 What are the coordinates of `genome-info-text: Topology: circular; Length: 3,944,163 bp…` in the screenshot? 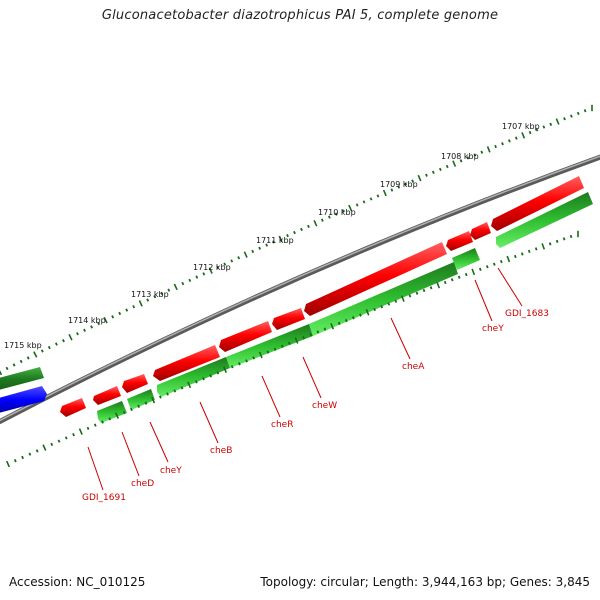 It's located at (425, 582).